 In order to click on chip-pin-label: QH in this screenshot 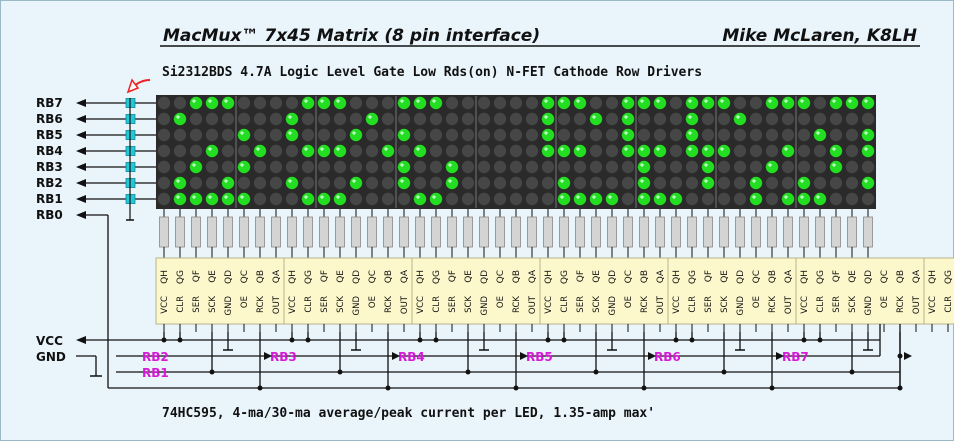, I will do `click(165, 277)`.